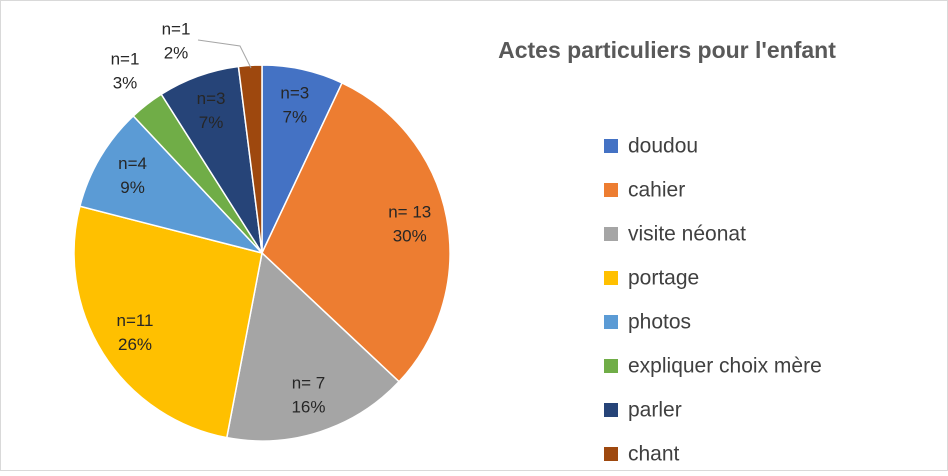  What do you see at coordinates (667, 50) in the screenshot?
I see `chart-title: Actes particuliers pour l'enfant` at bounding box center [667, 50].